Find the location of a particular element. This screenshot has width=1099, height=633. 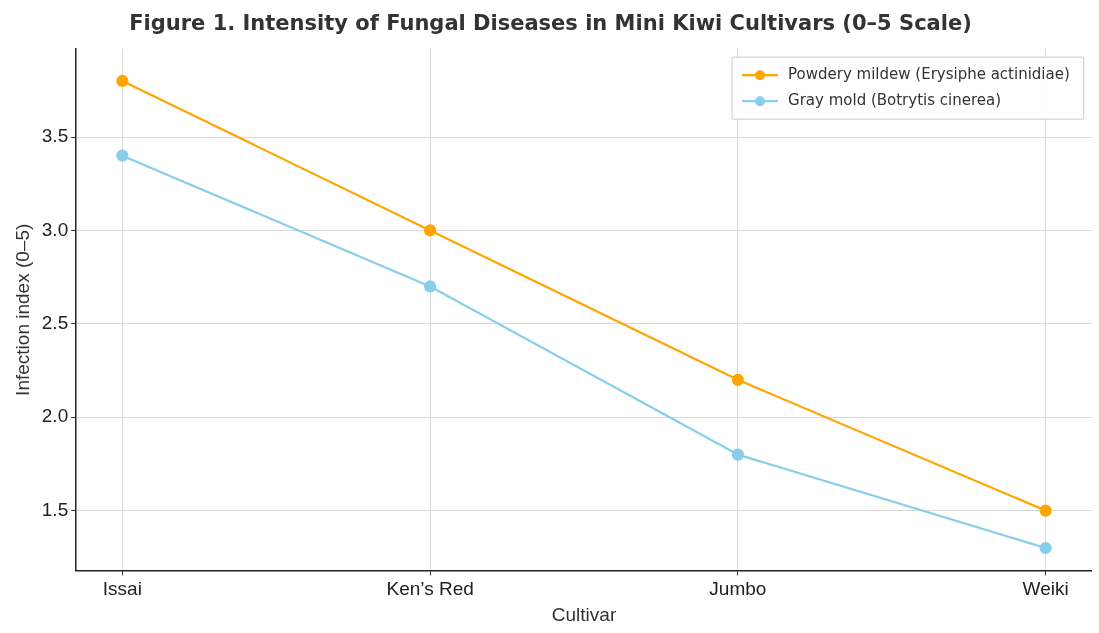

y-tick-label: 2.5 is located at coordinates (55, 323).